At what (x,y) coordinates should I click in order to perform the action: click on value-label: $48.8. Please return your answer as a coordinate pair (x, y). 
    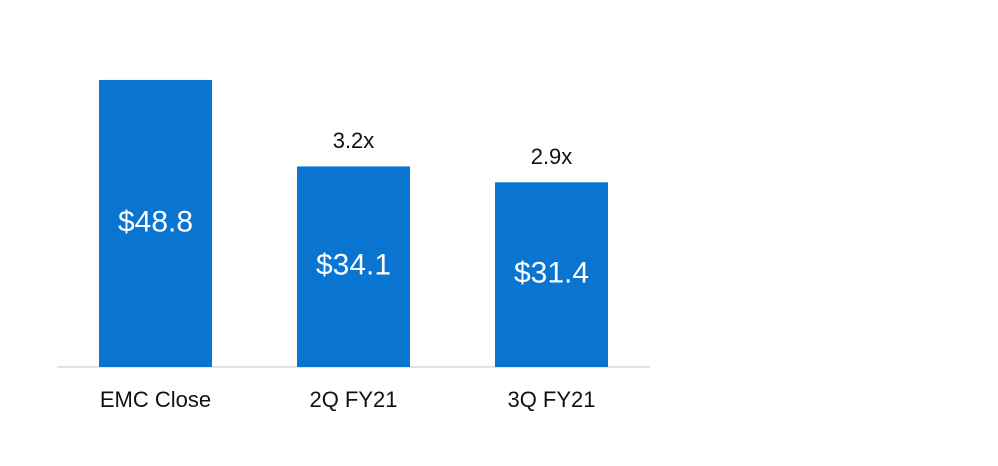
    Looking at the image, I should click on (155, 221).